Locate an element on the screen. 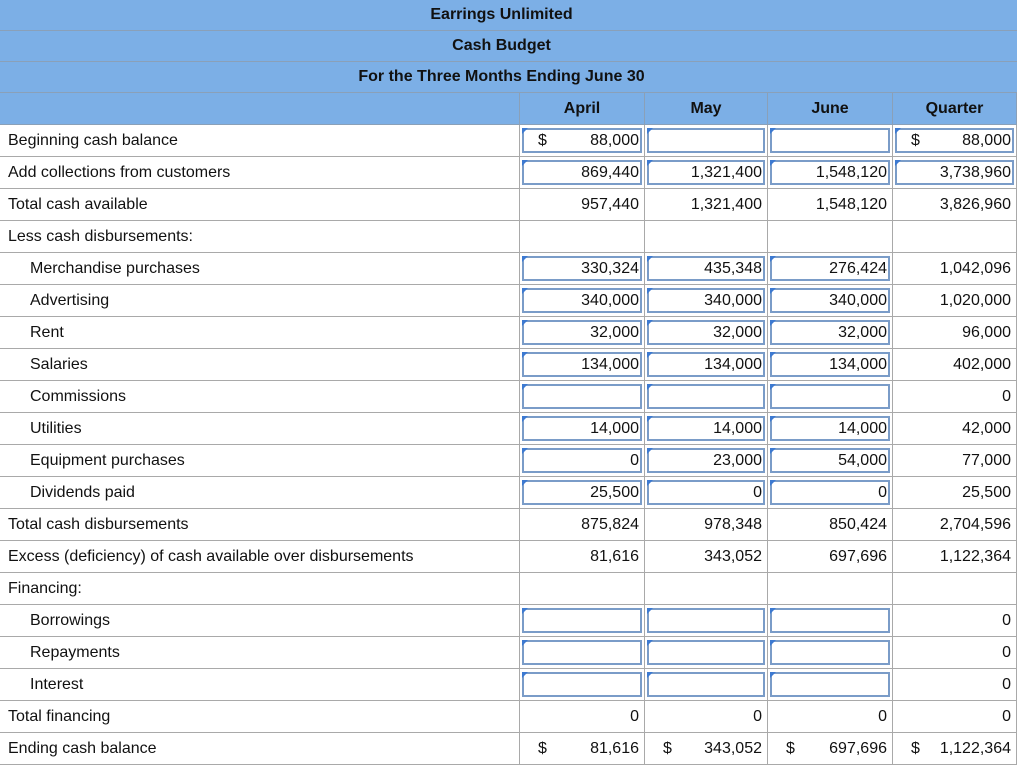 The width and height of the screenshot is (1024, 766). input-cell: 276,424 is located at coordinates (830, 269).